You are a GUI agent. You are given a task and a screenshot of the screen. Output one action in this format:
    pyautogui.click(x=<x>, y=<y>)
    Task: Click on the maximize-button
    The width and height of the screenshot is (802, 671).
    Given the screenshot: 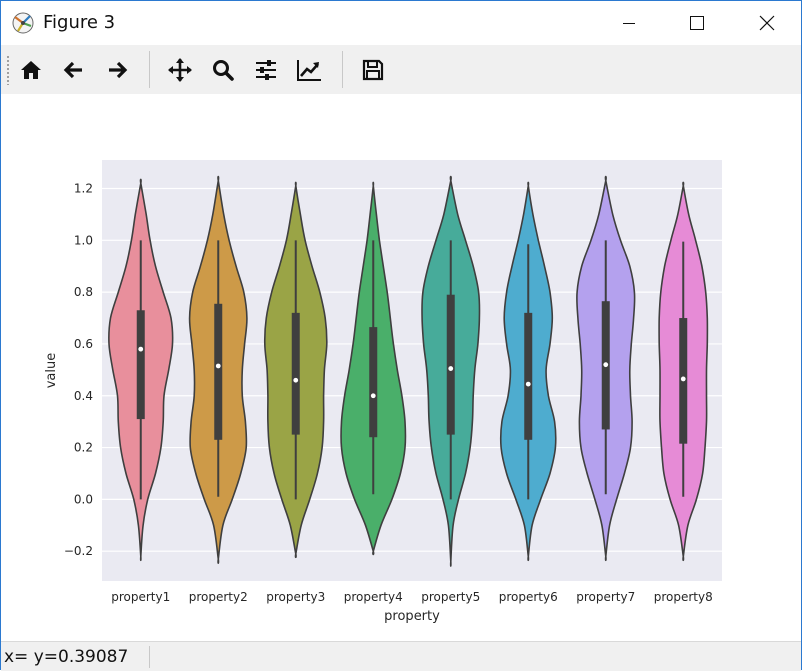 What is the action you would take?
    pyautogui.click(x=697, y=23)
    